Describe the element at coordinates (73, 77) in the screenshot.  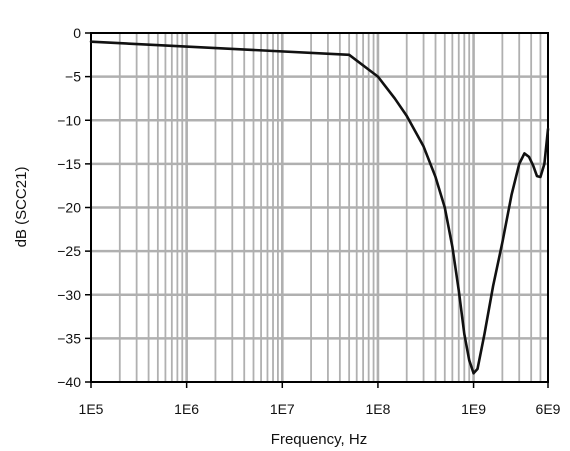
I see `y-tick-label: −5` at that location.